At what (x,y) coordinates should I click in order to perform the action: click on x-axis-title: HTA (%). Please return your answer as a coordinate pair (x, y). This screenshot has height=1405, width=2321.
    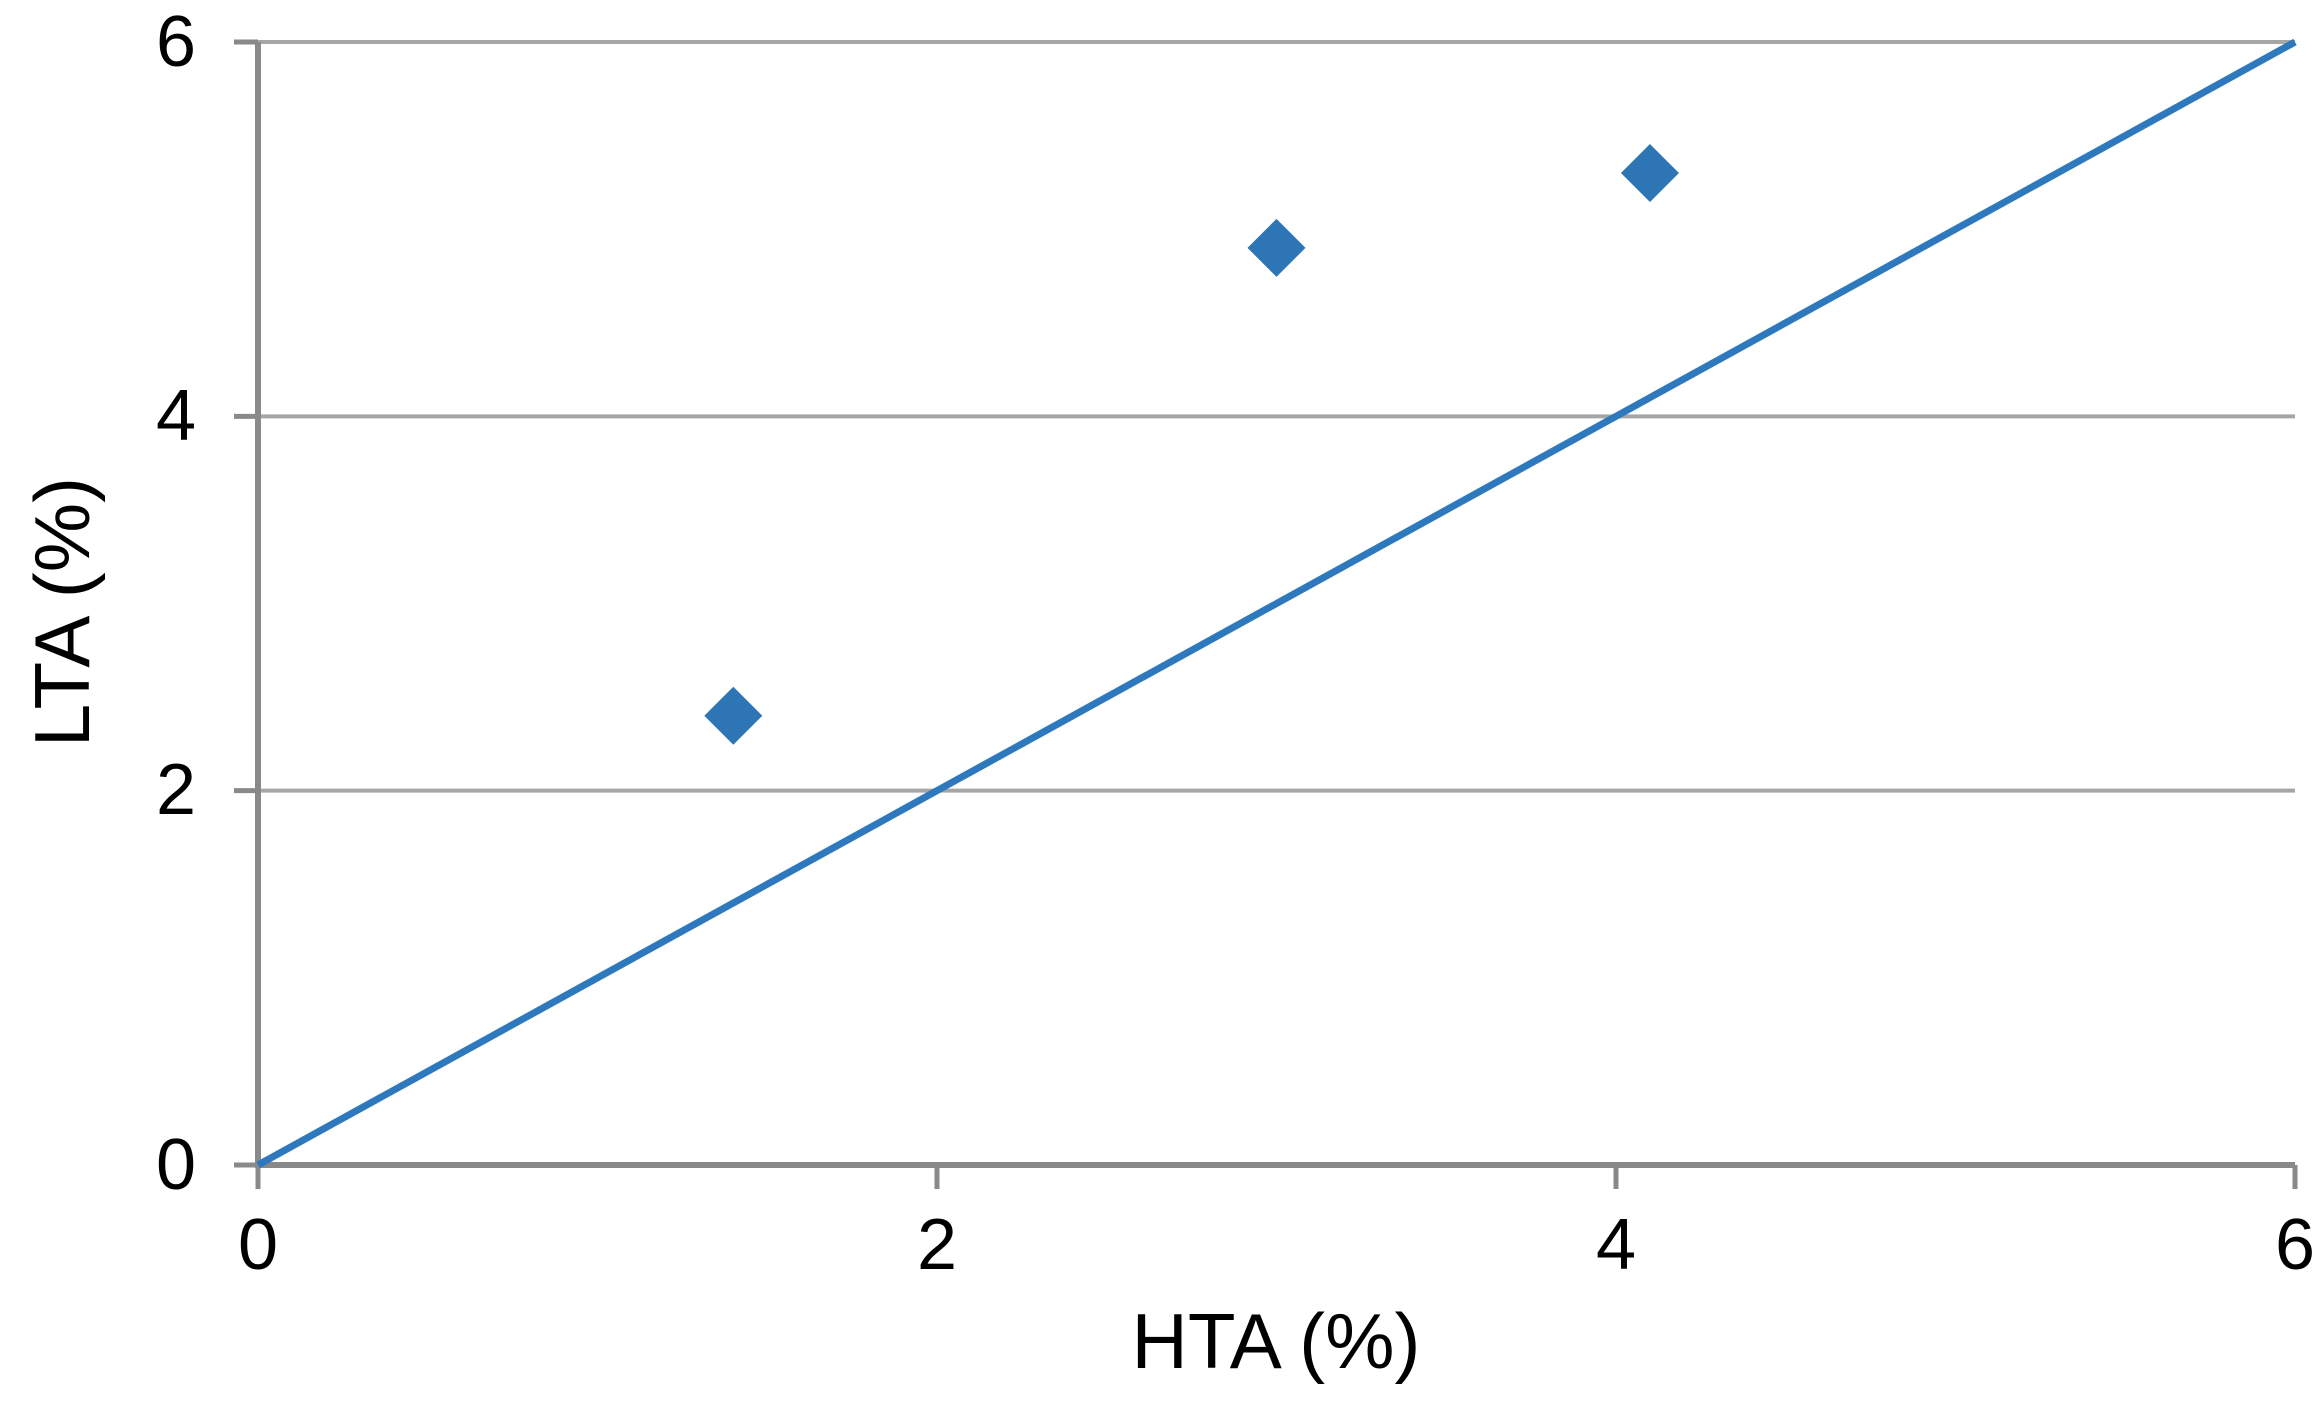
    Looking at the image, I should click on (1276, 1341).